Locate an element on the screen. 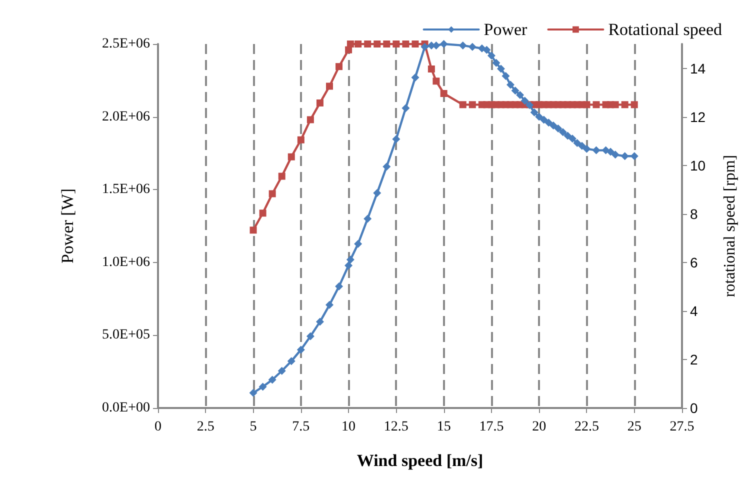 The height and width of the screenshot is (495, 755). x-tick-label: 2.5 is located at coordinates (205, 427).